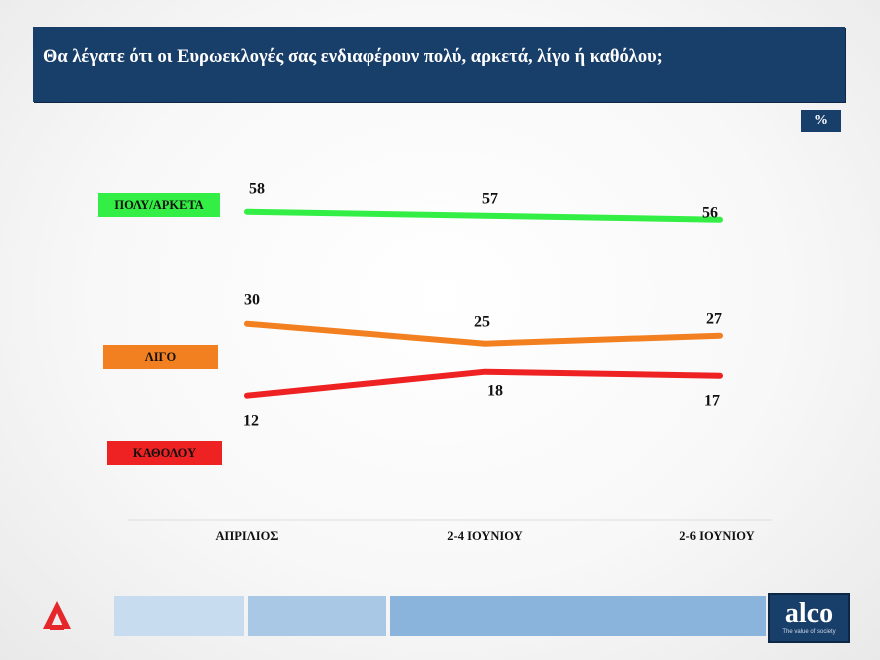 The height and width of the screenshot is (660, 880). I want to click on legend-label-katholou: ΚΑΘΟΛΟΥ, so click(164, 453).